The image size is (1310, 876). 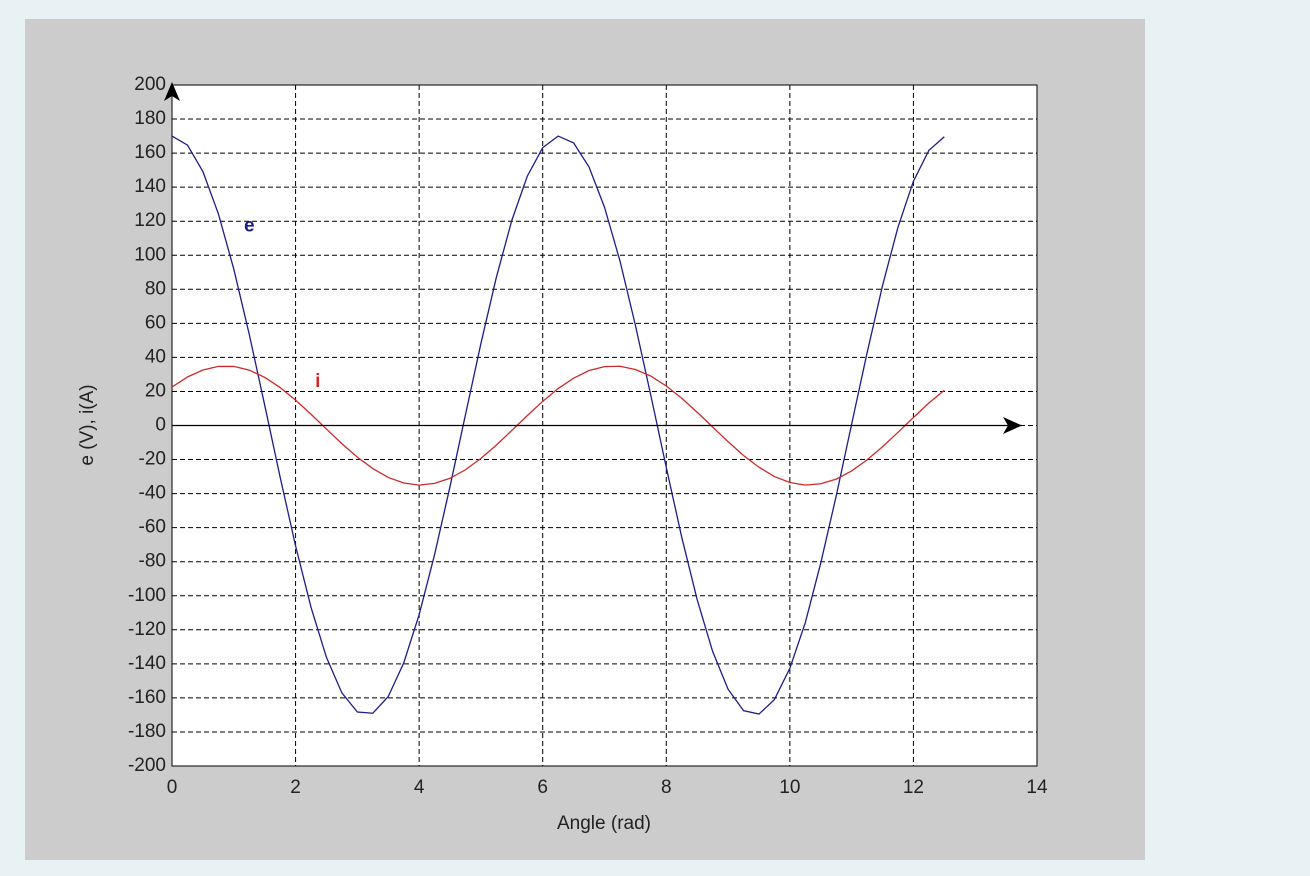 I want to click on y-tick-label: 60, so click(x=155, y=322).